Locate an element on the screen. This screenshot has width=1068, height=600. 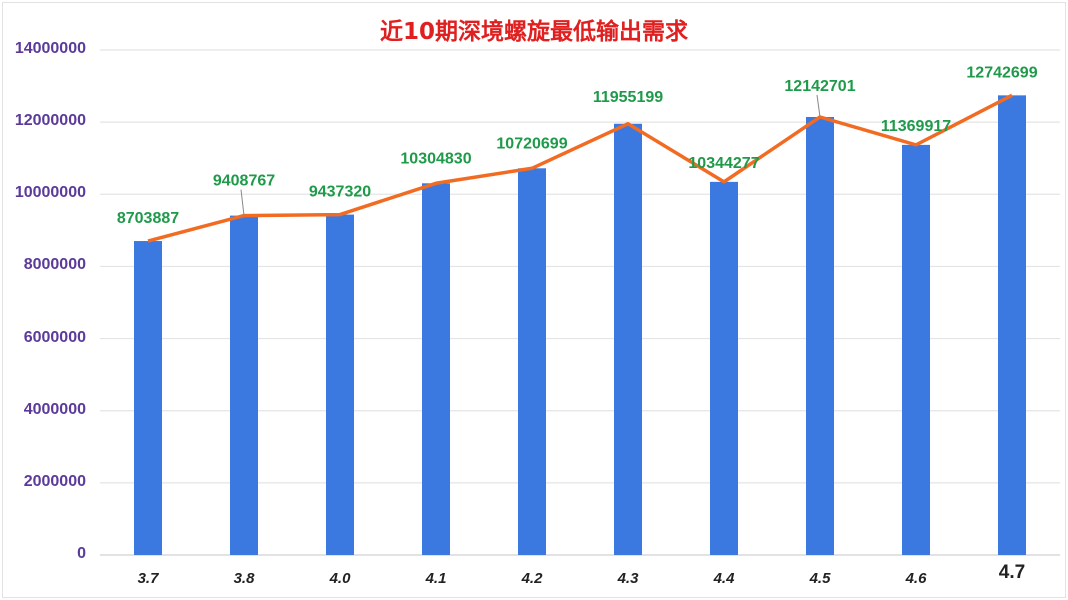
y-tick-label: 8000000 is located at coordinates (54, 265).